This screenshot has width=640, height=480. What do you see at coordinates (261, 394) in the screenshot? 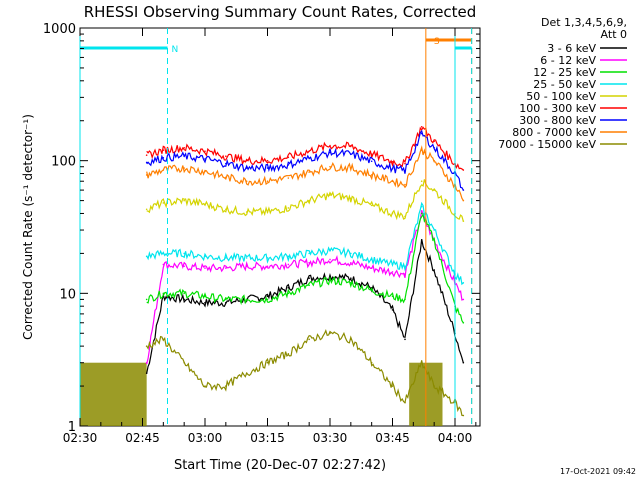
I see `data-gaps` at bounding box center [261, 394].